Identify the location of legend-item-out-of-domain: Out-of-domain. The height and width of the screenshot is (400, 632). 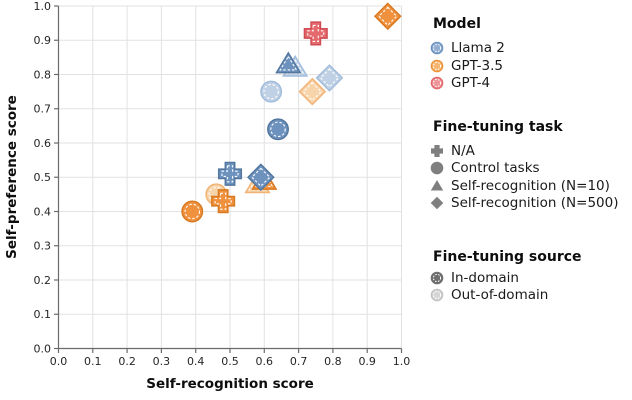
(489, 295).